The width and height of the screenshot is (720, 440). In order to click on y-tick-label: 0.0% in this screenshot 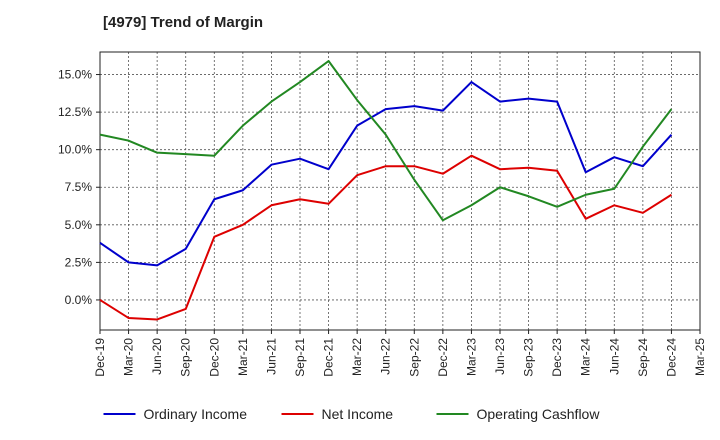, I will do `click(79, 300)`.